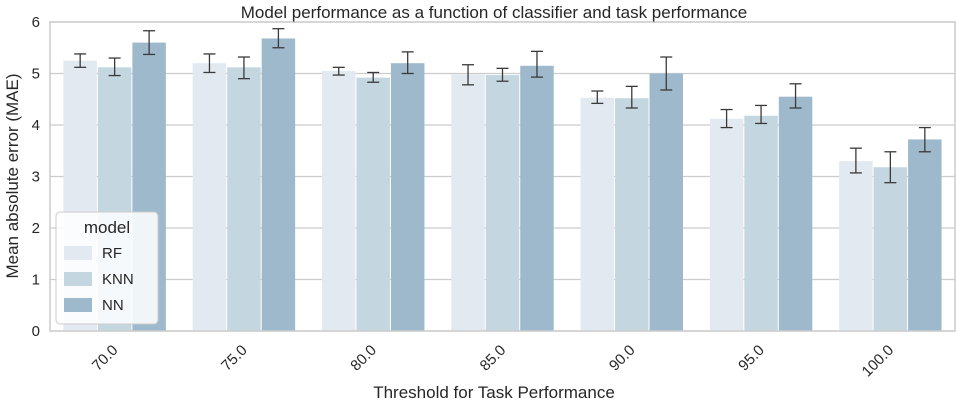 This screenshot has width=957, height=404. I want to click on y-tick-label: 5, so click(36, 74).